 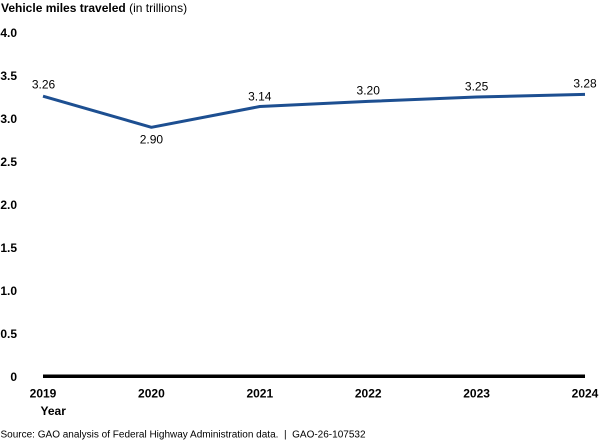 I want to click on svg-text: 2.90, so click(x=152, y=140).